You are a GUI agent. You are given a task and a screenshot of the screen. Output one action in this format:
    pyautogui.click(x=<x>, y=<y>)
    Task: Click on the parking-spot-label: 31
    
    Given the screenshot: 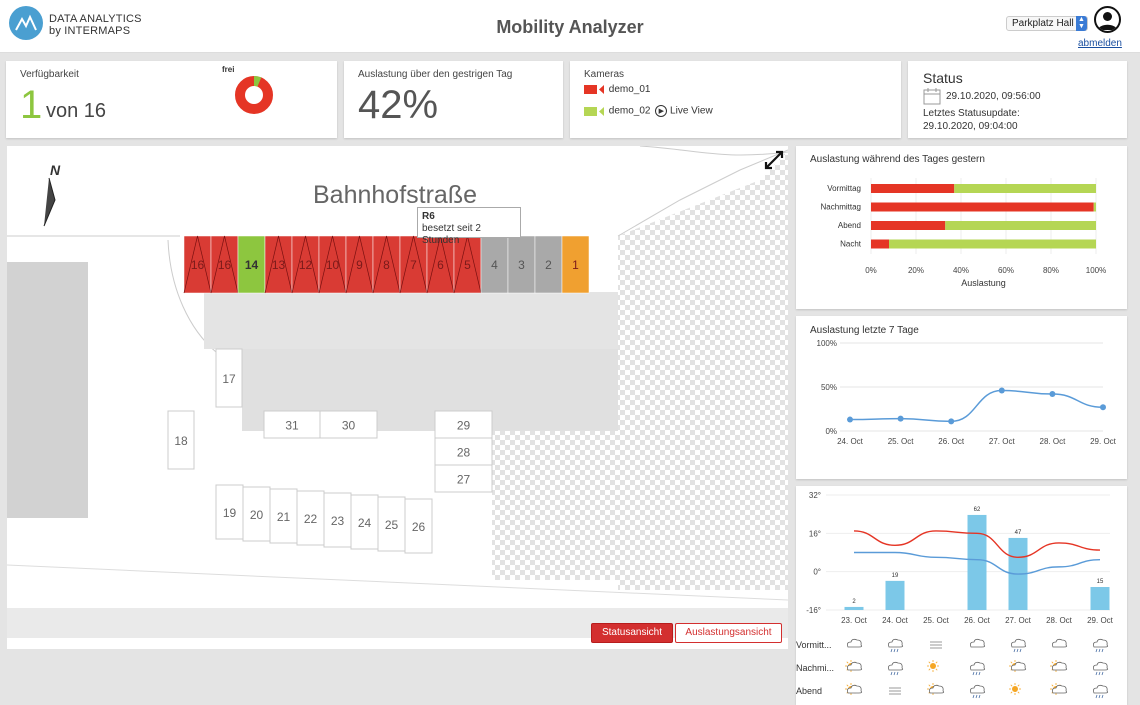 What is the action you would take?
    pyautogui.click(x=292, y=426)
    